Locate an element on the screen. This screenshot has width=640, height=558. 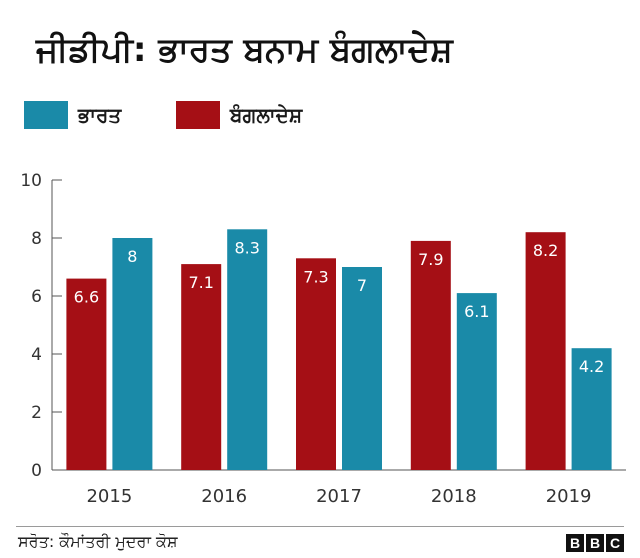
y-tick-label: 8 is located at coordinates (36, 239).